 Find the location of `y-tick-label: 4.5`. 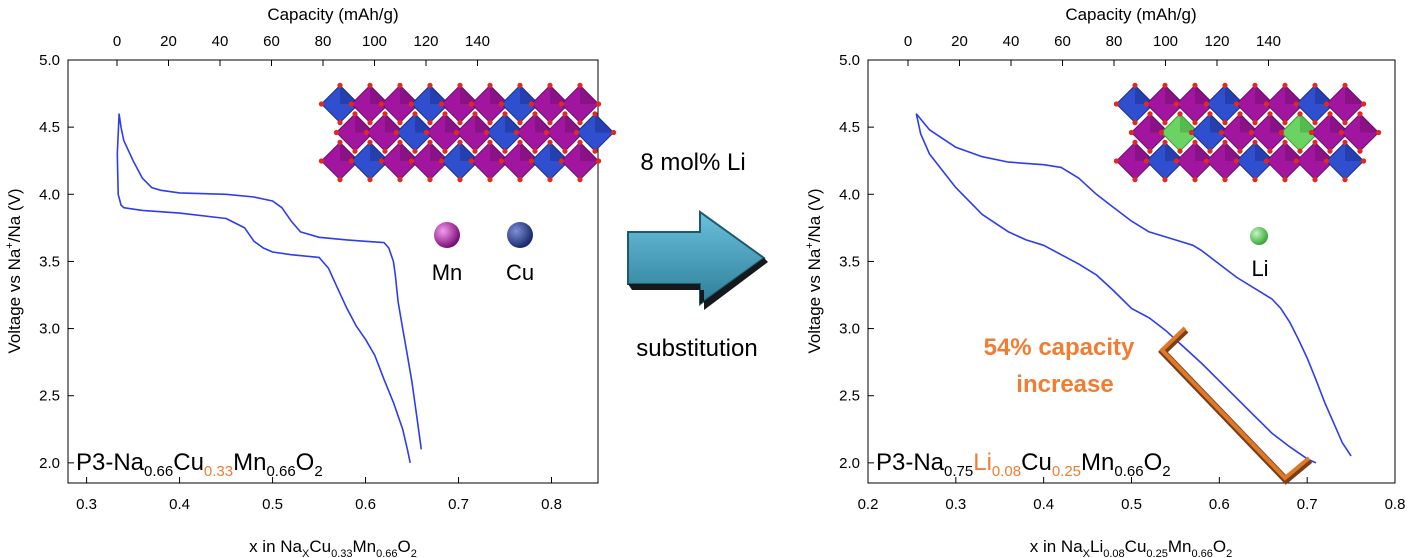

y-tick-label: 4.5 is located at coordinates (849, 127).